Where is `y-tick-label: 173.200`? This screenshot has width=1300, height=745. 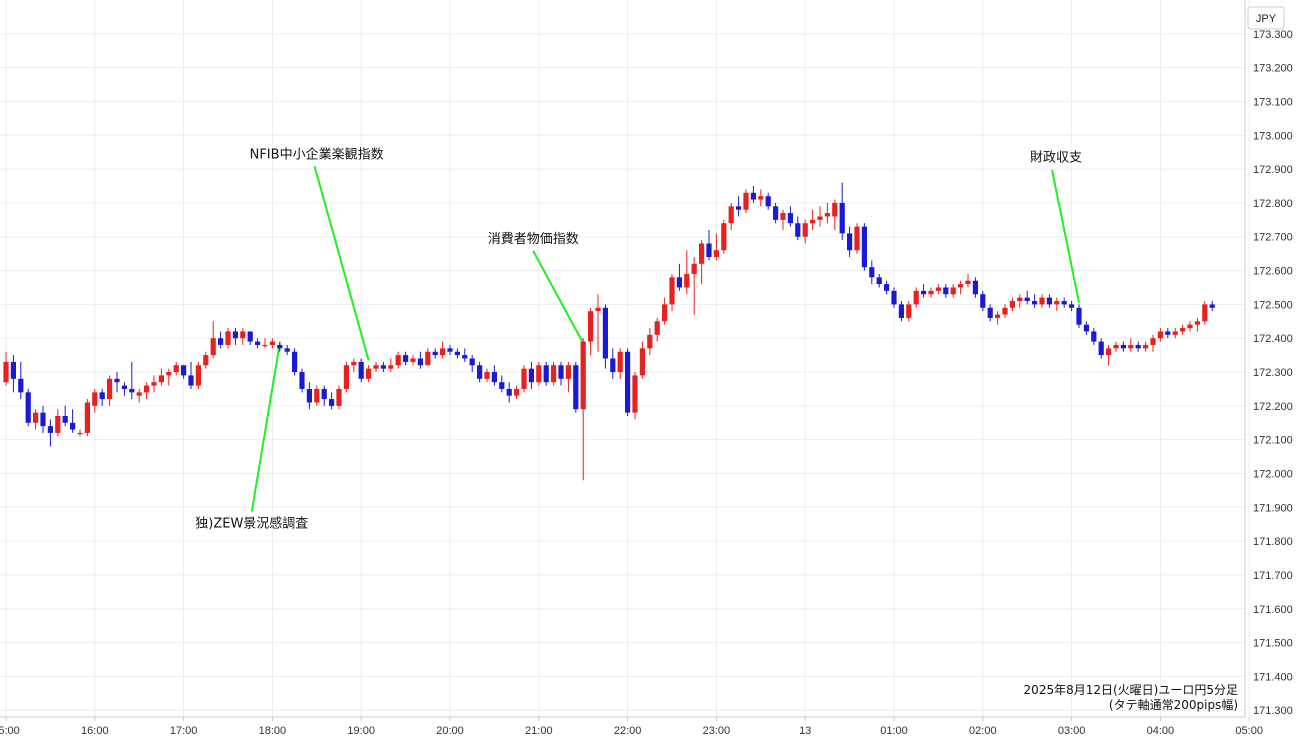 y-tick-label: 173.200 is located at coordinates (1273, 69).